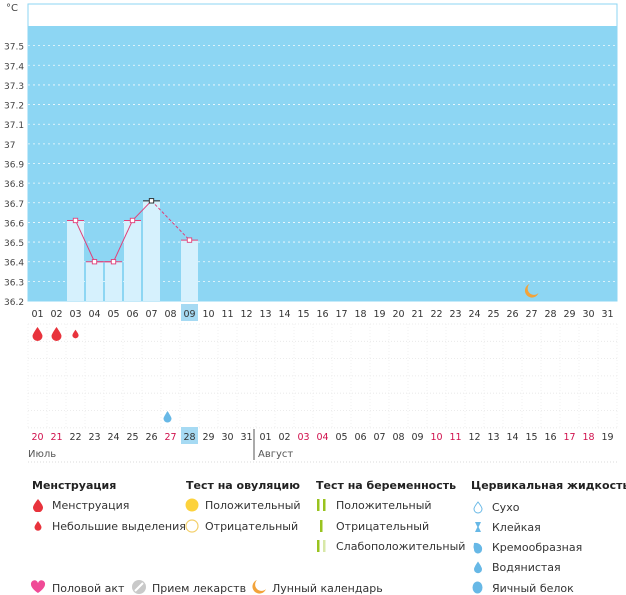 The image size is (626, 595). Describe the element at coordinates (588, 437) in the screenshot. I see `calendar-date-label: 18` at that location.